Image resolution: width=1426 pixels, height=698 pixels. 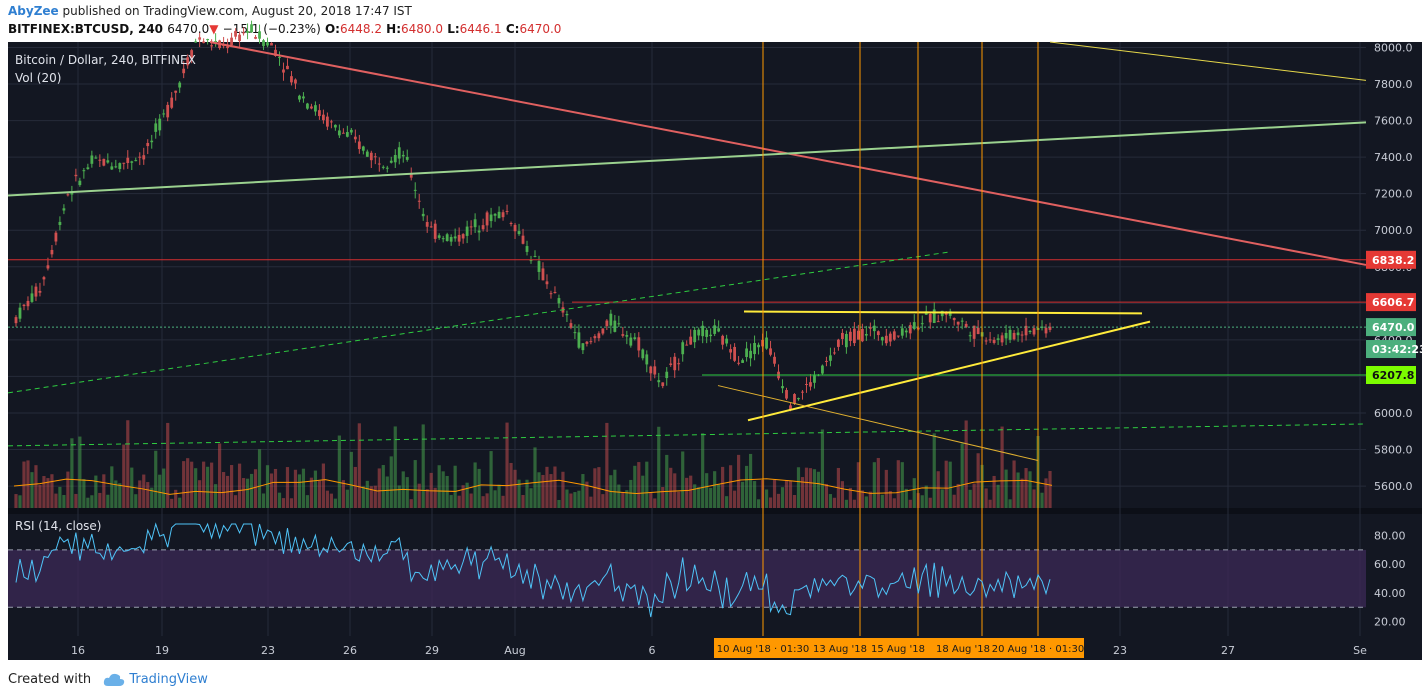 I want to click on low-label: L:, so click(x=453, y=29).